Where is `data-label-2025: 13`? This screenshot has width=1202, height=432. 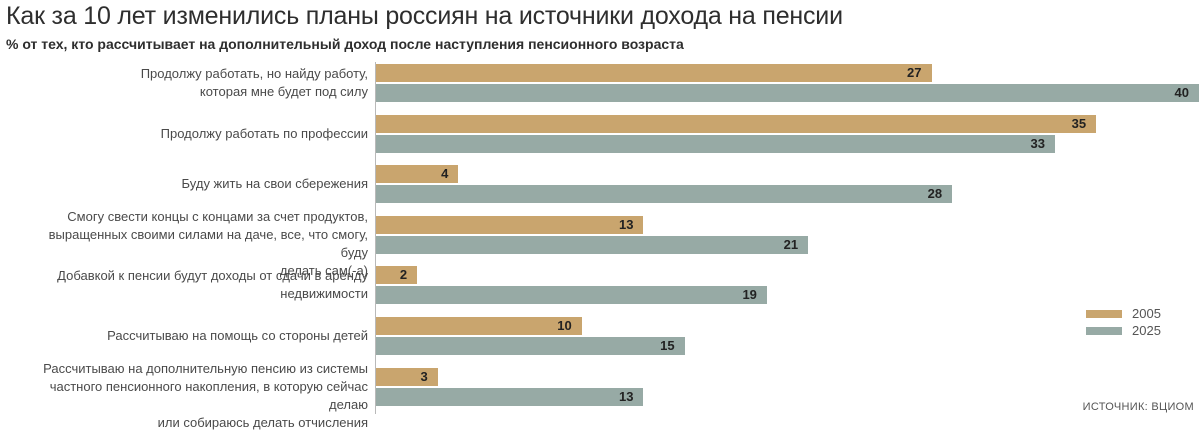 data-label-2025: 13 is located at coordinates (626, 396).